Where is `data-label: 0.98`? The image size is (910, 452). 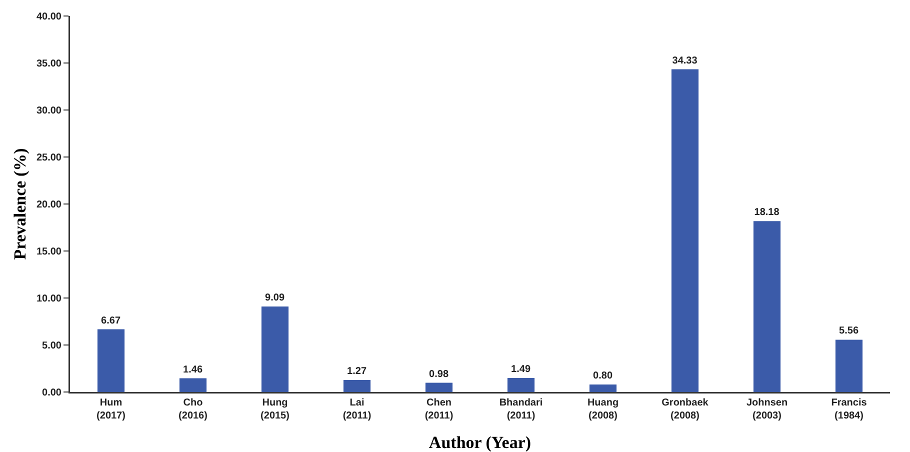 data-label: 0.98 is located at coordinates (439, 374).